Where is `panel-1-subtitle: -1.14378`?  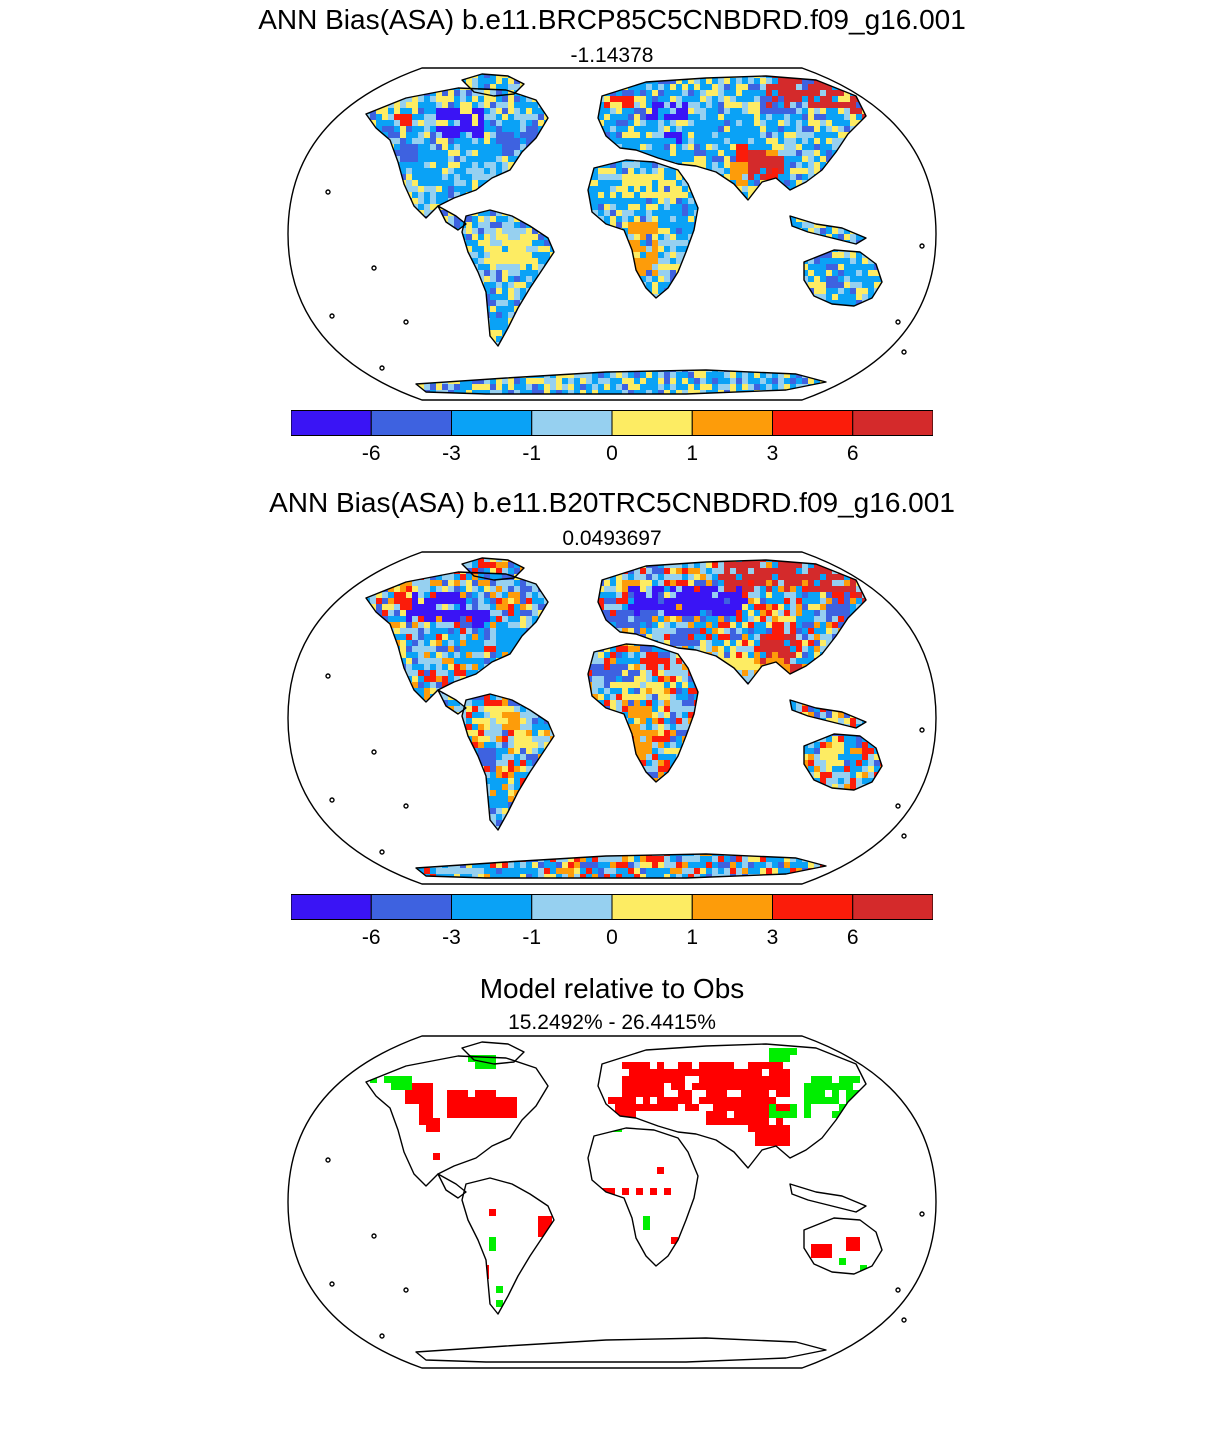
panel-1-subtitle: -1.14378 is located at coordinates (612, 55).